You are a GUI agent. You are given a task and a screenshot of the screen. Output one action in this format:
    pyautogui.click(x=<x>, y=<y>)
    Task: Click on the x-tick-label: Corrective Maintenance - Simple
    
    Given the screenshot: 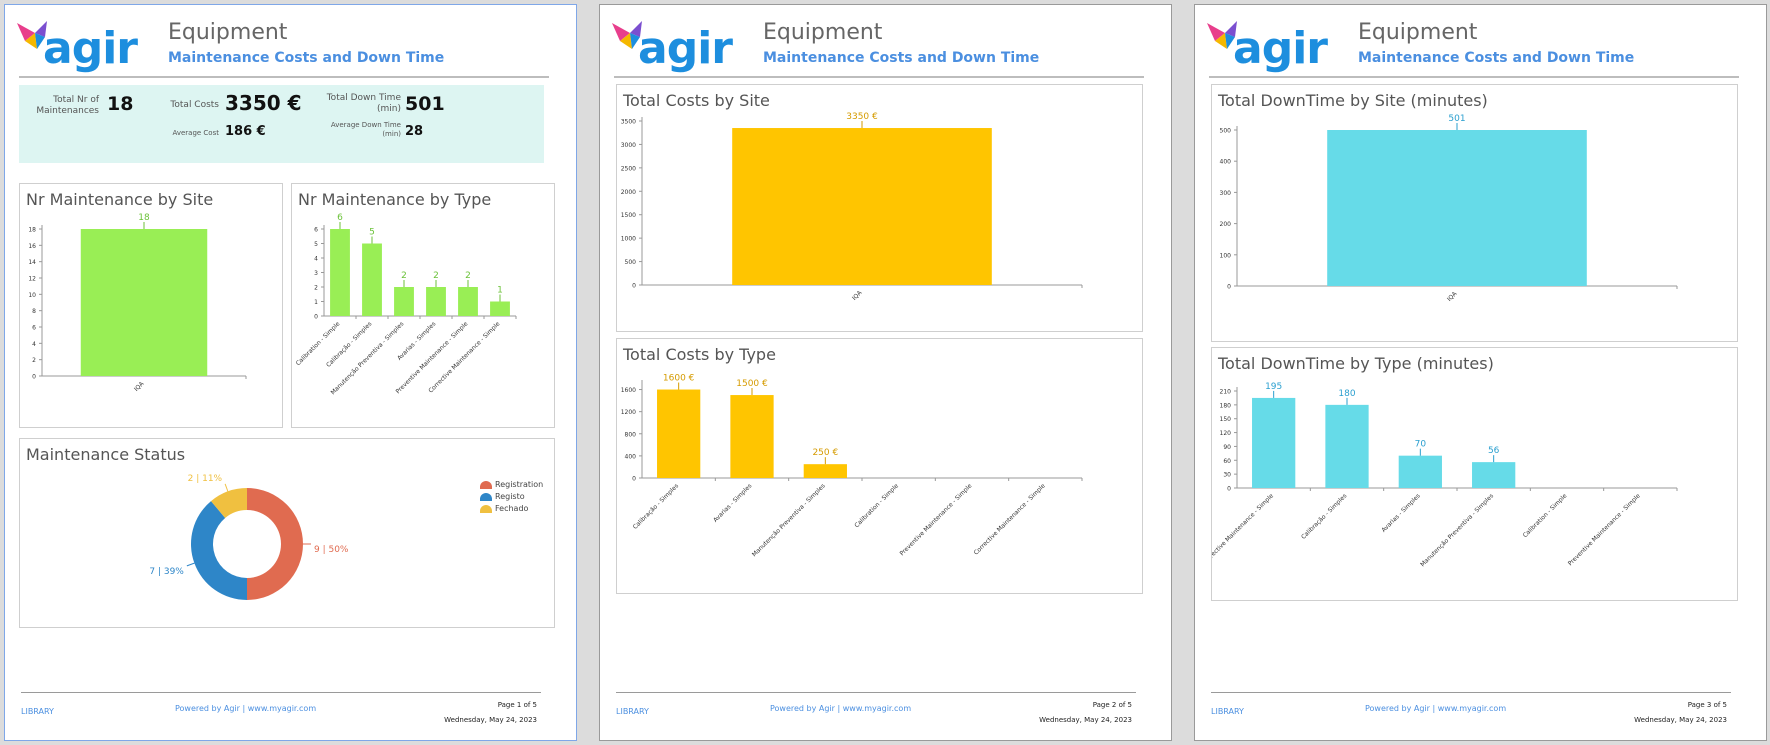 What is the action you would take?
    pyautogui.click(x=464, y=357)
    